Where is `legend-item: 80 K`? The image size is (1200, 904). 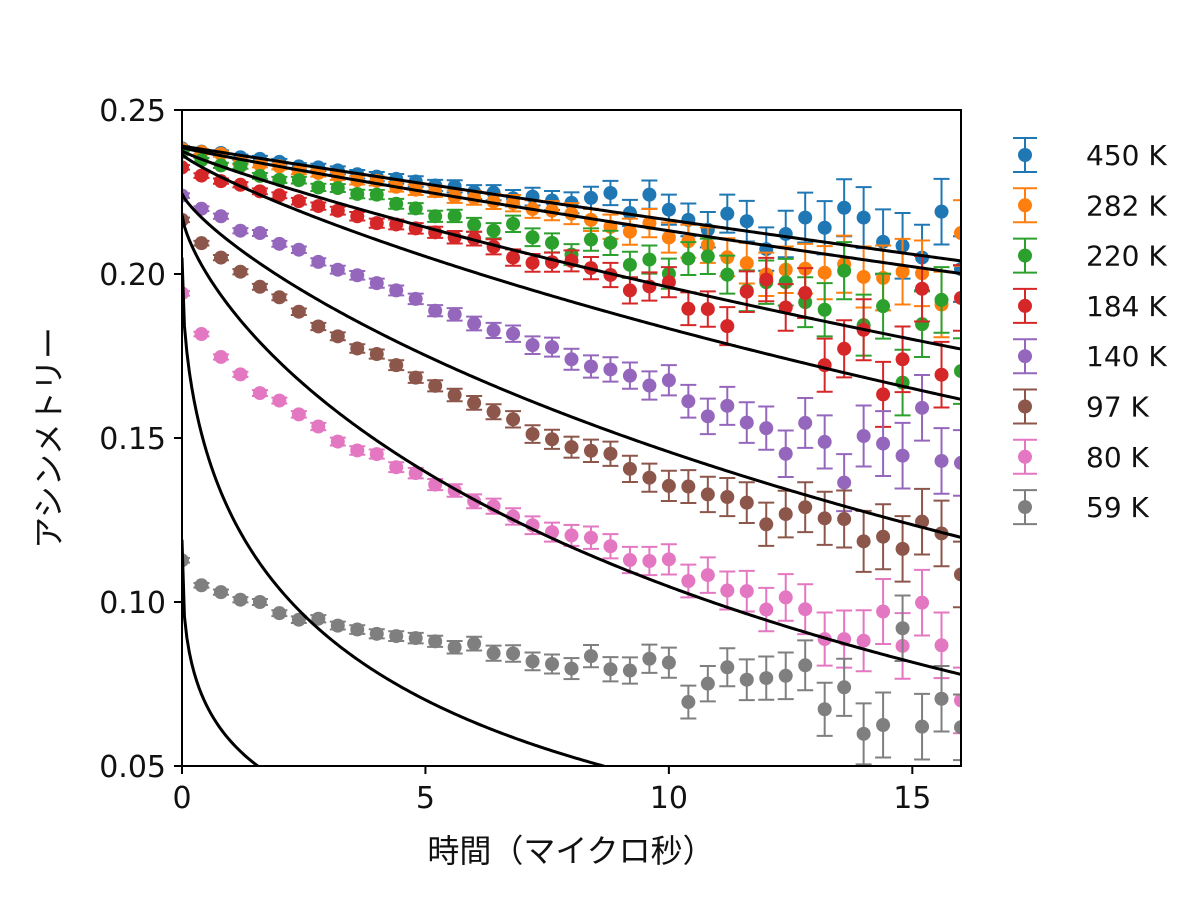
legend-item: 80 K is located at coordinates (1081, 456).